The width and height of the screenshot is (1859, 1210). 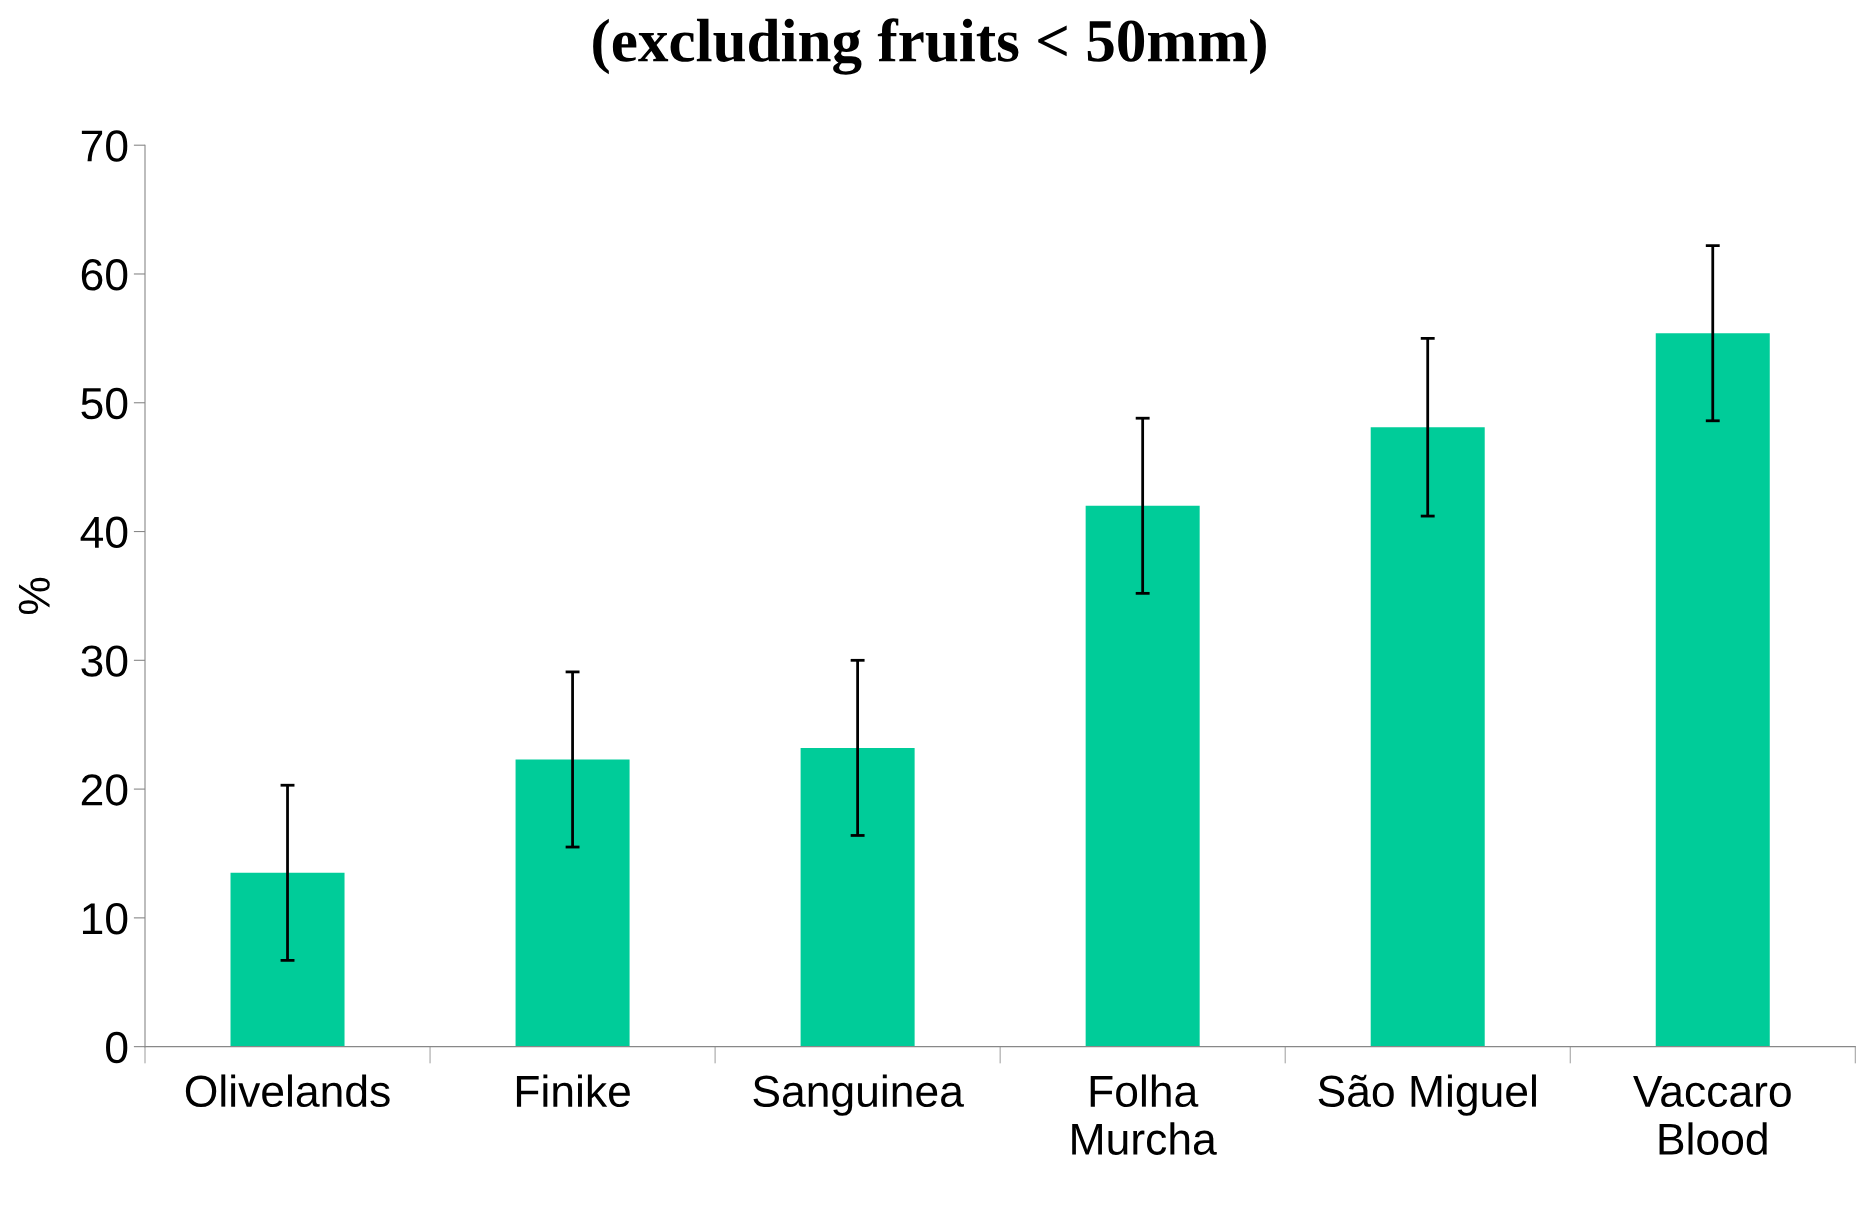 I want to click on y-tick-label: 40, so click(x=104, y=532).